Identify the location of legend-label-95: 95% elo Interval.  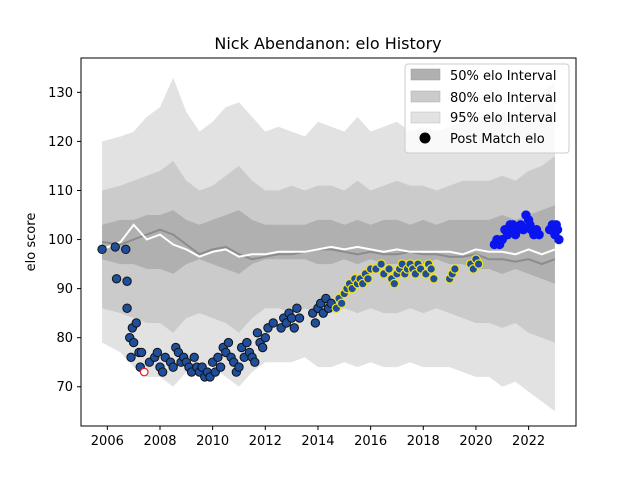
(503, 118).